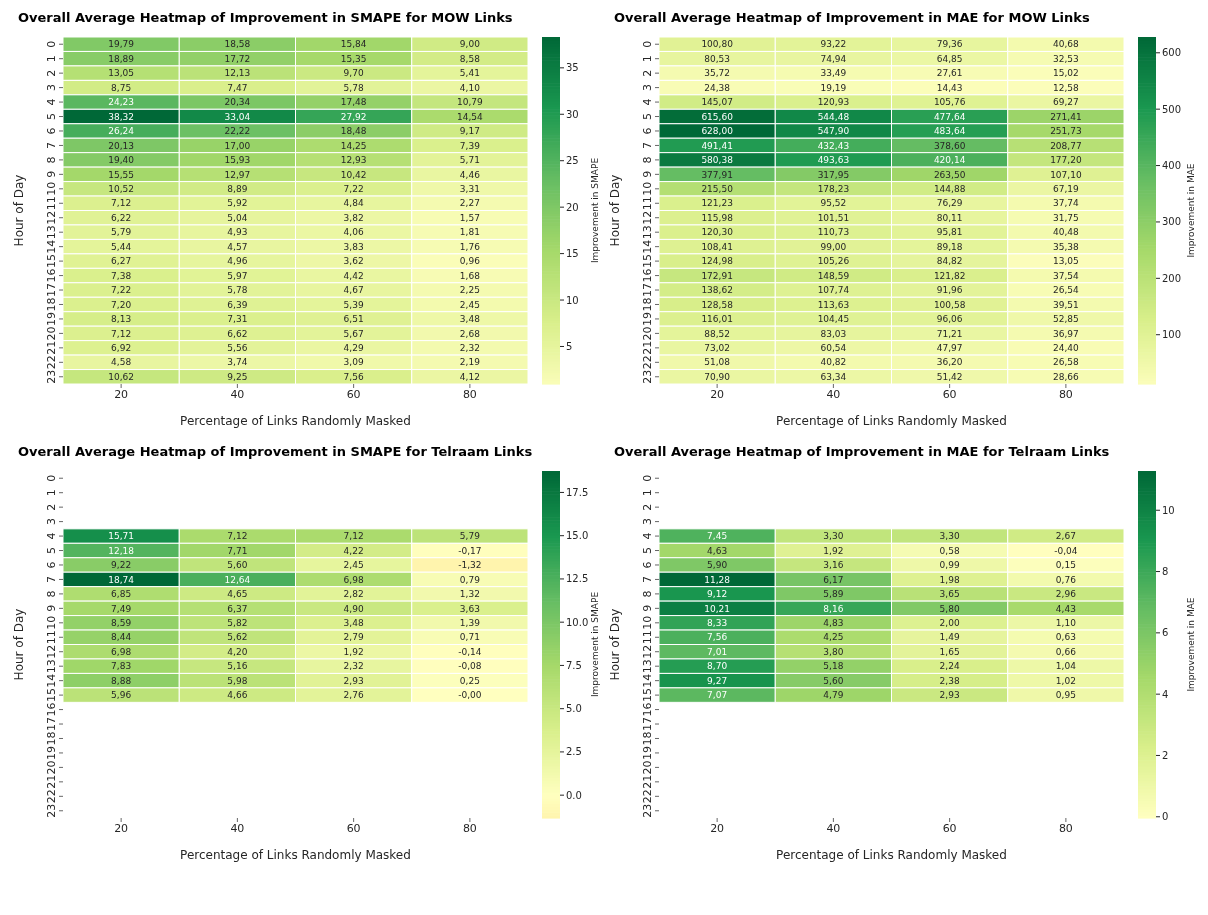 The height and width of the screenshot is (915, 1208). What do you see at coordinates (1066, 594) in the screenshot?
I see `data-label: 2,96` at bounding box center [1066, 594].